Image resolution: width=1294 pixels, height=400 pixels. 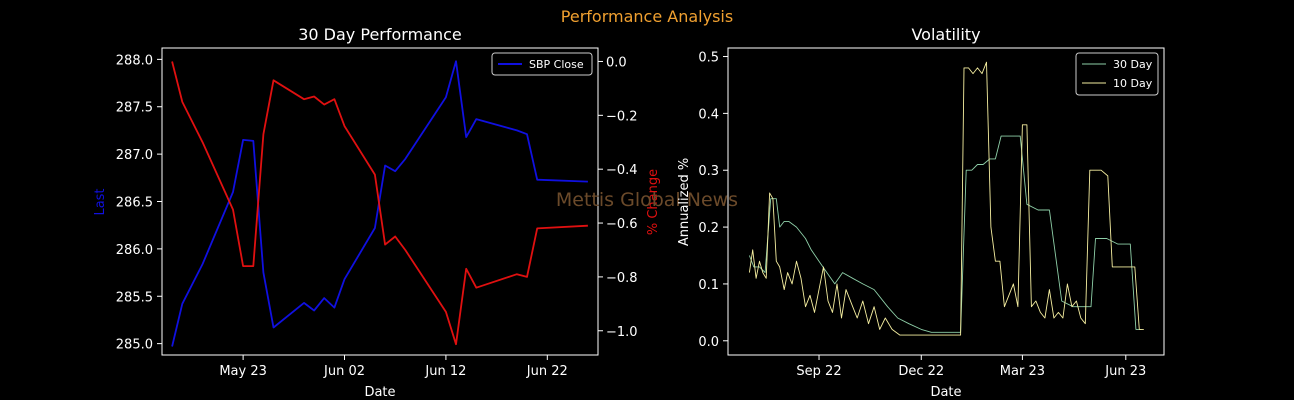 What do you see at coordinates (622, 116) in the screenshot?
I see `y2-tick-label: −0.2` at bounding box center [622, 116].